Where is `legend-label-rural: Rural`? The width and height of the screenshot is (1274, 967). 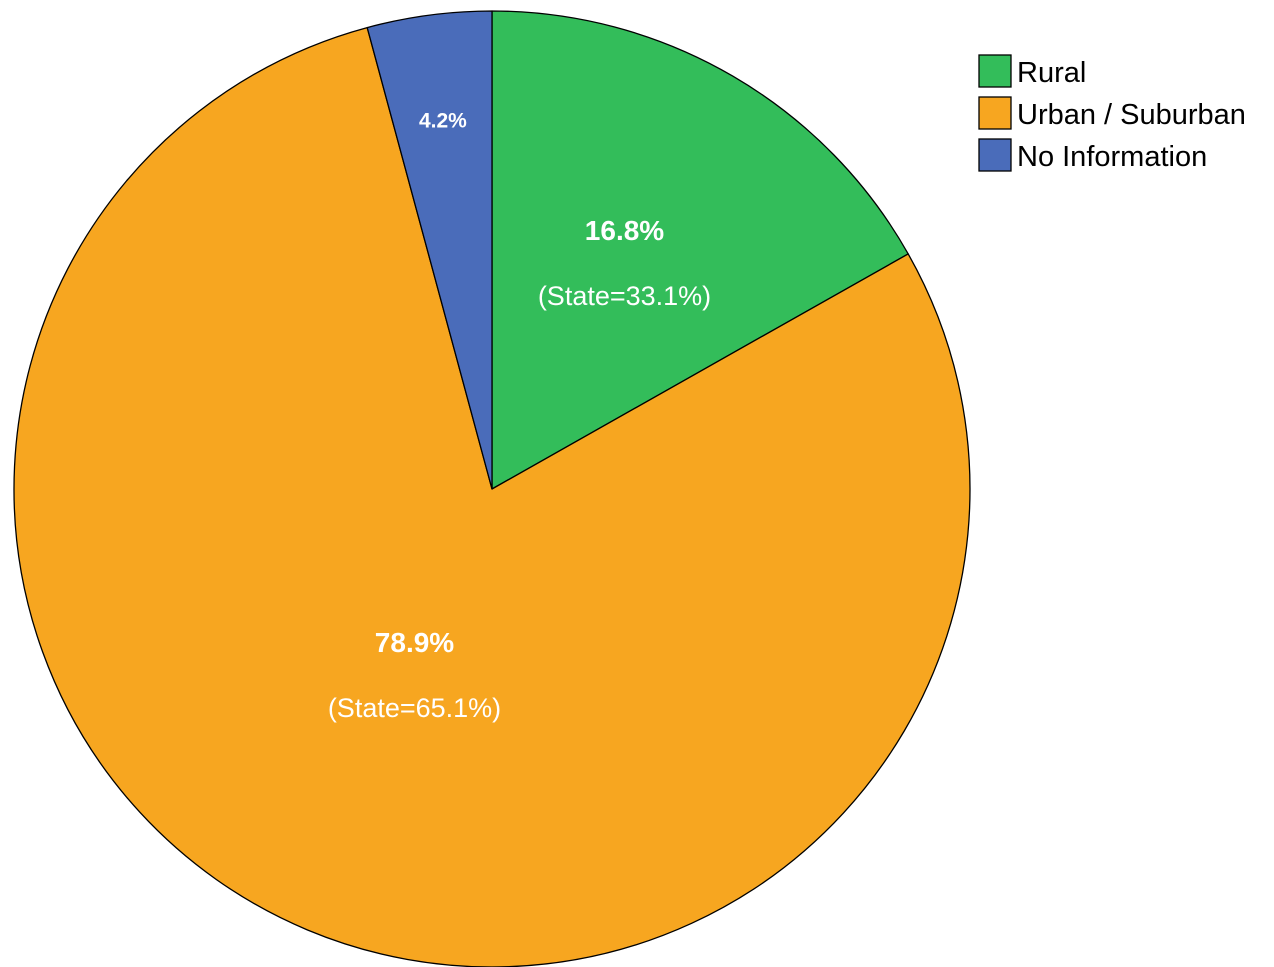 legend-label-rural: Rural is located at coordinates (1051, 73).